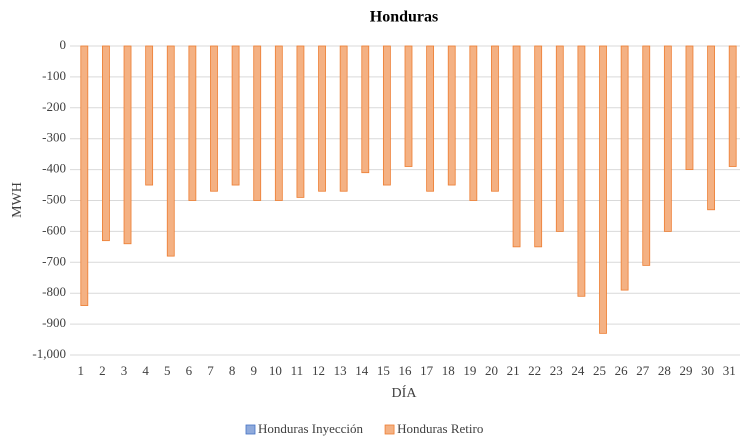  Describe the element at coordinates (54, 260) in the screenshot. I see `y-tick-label: -700` at that location.